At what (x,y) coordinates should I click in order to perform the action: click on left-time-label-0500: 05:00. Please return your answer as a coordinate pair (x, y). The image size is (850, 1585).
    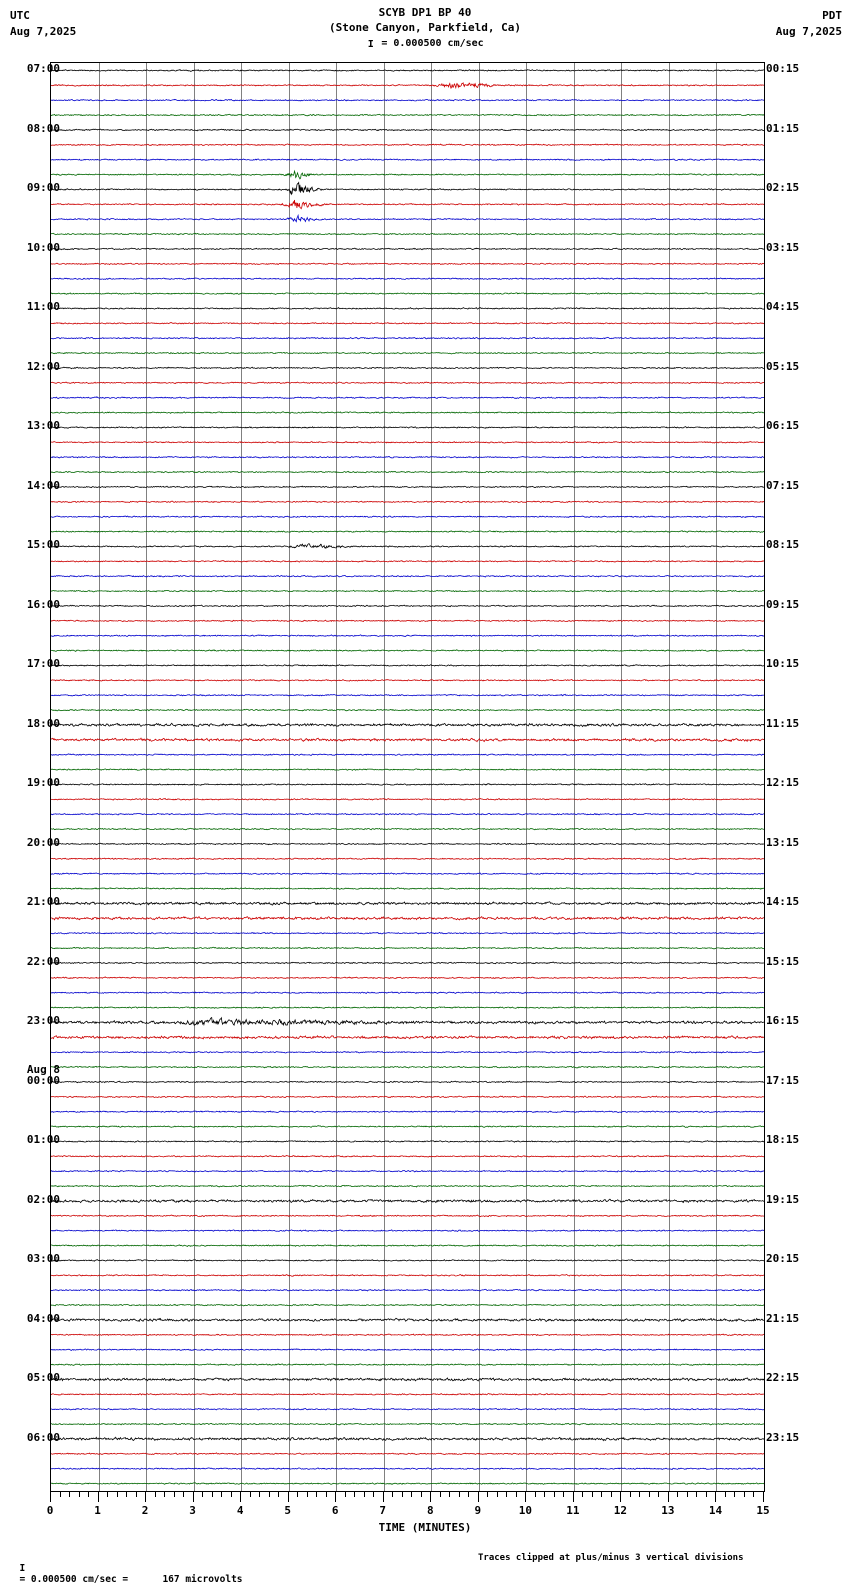
    Looking at the image, I should click on (43, 1378).